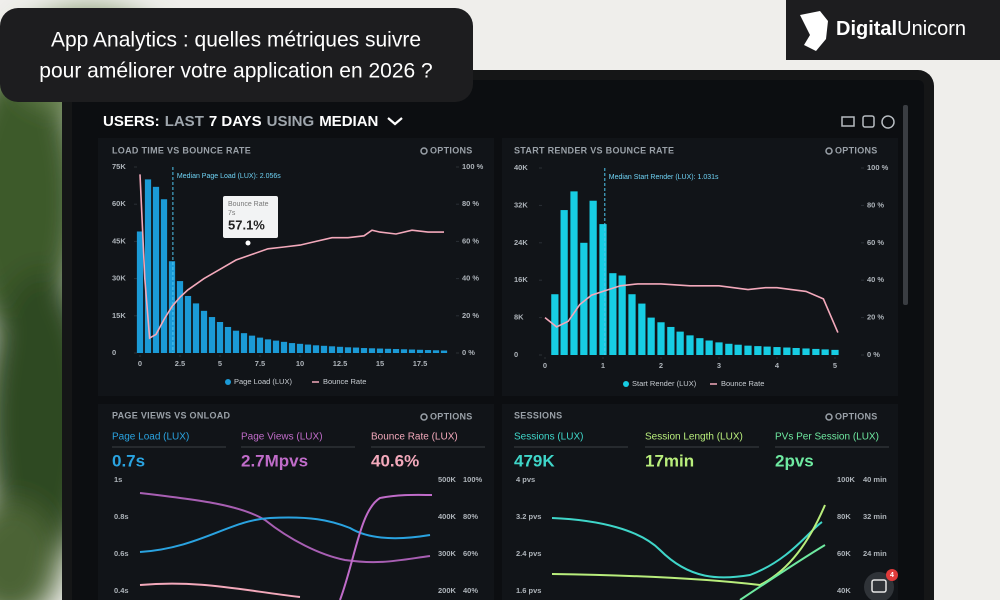 The width and height of the screenshot is (1000, 600). I want to click on axis-label: 400K, so click(447, 516).